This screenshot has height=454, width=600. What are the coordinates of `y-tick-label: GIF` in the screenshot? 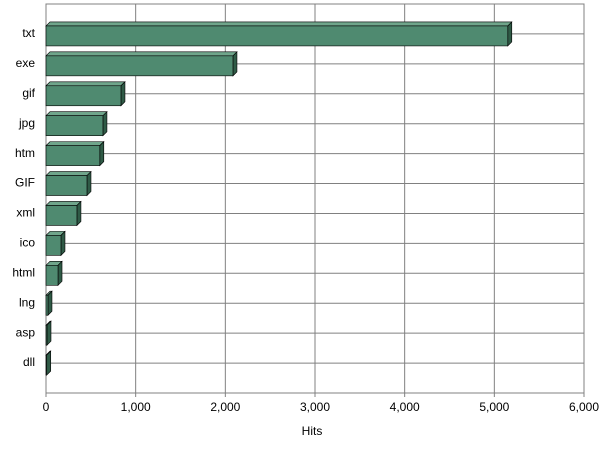 It's located at (25, 183).